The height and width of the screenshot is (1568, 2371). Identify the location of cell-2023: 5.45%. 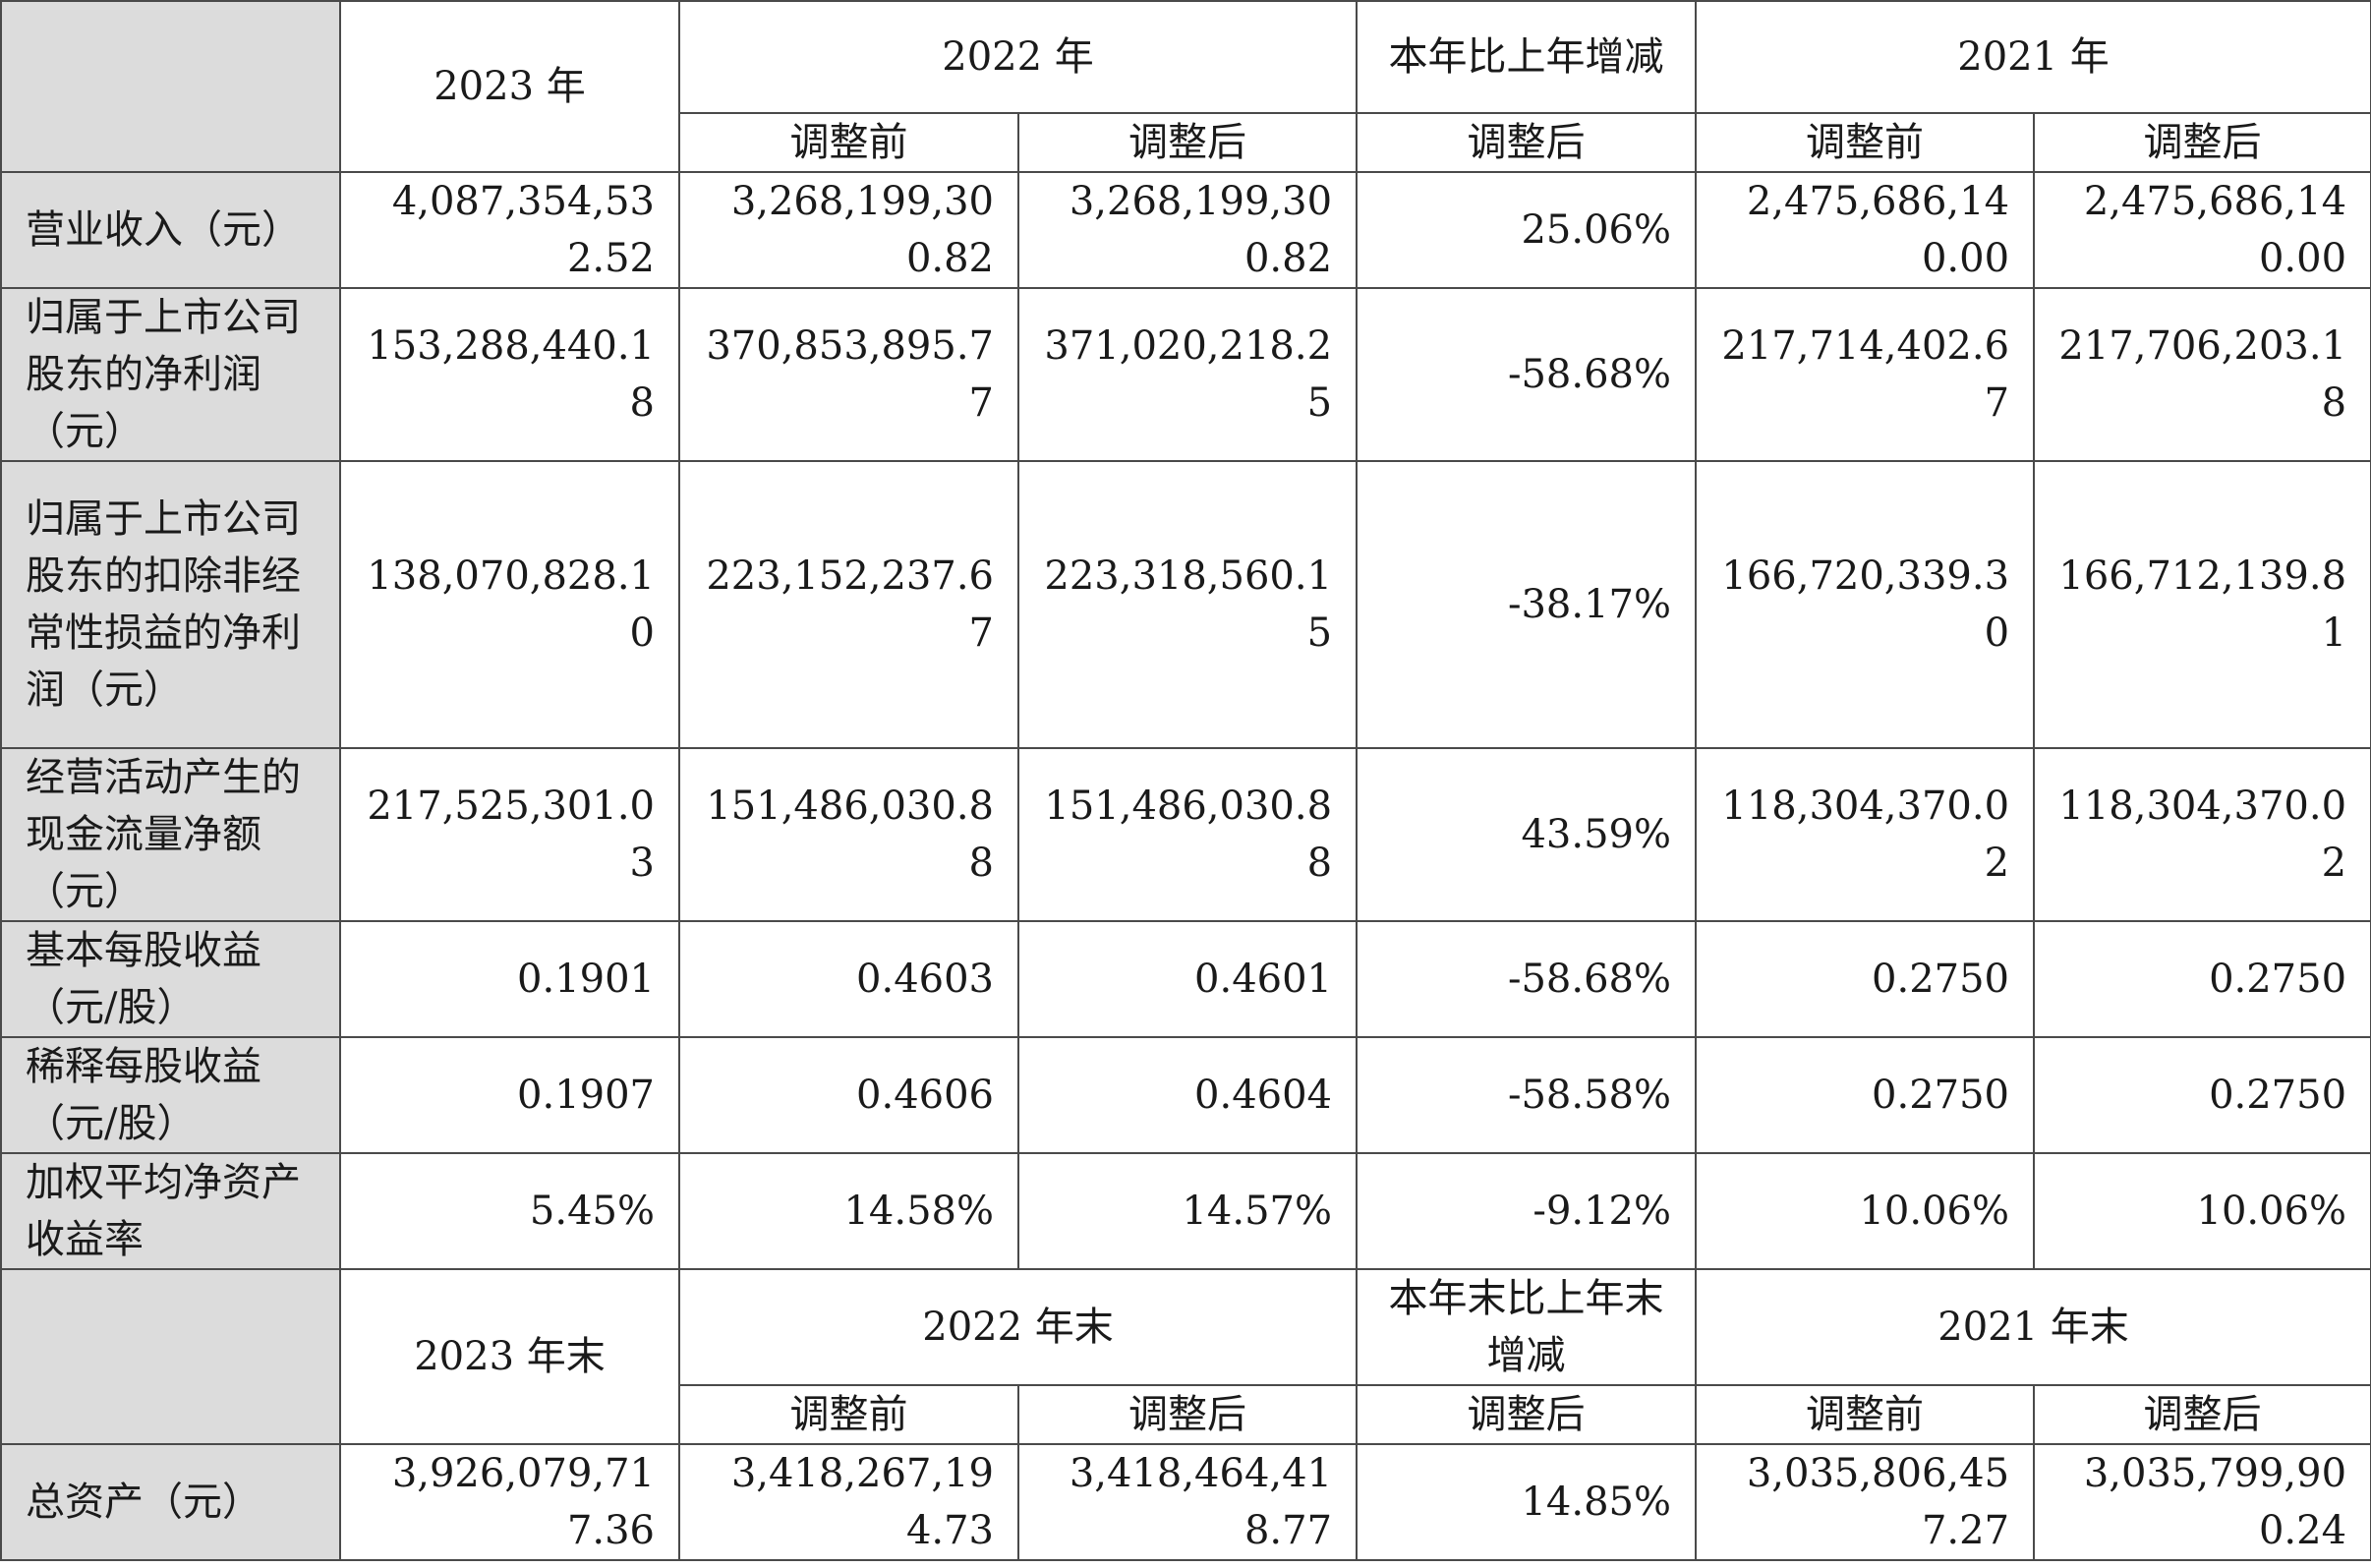
(509, 1211).